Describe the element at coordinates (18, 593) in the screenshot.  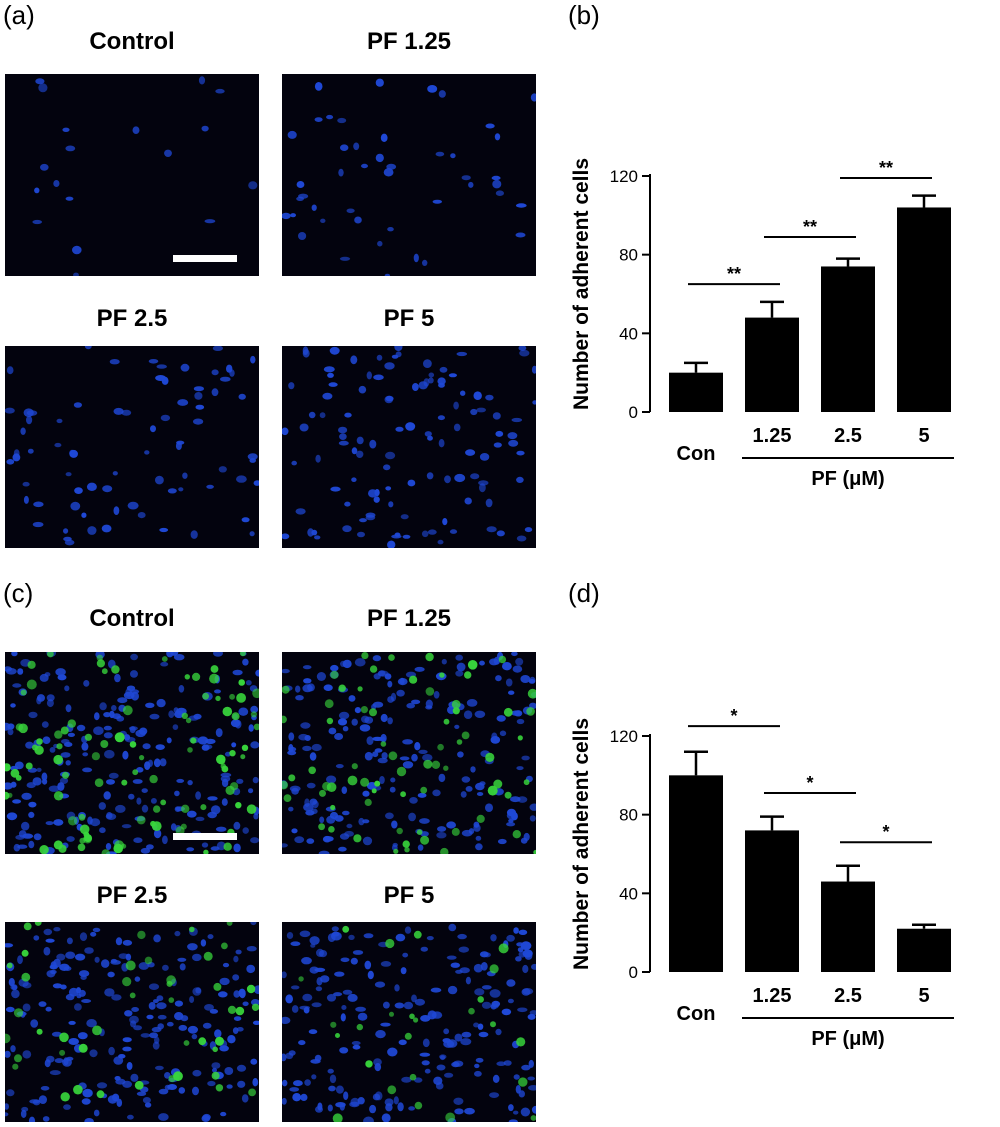
I see `panel-letter-c: (c)` at that location.